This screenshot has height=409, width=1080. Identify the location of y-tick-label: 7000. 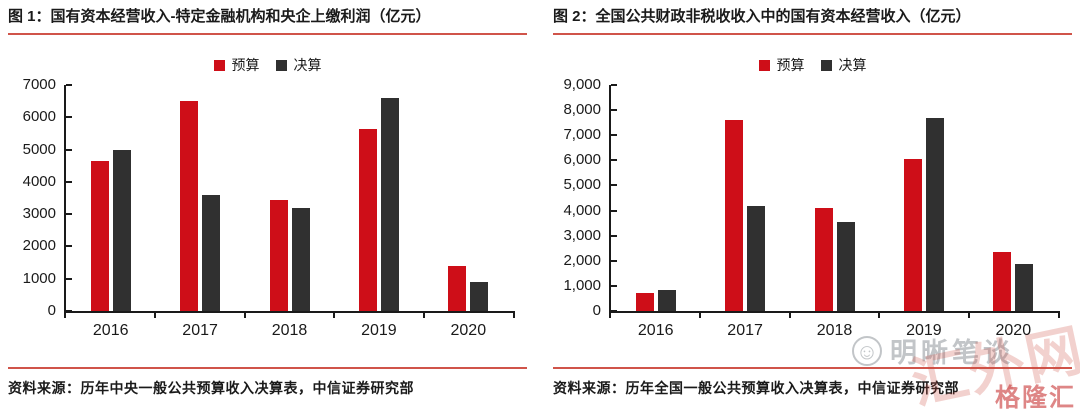
(39, 84).